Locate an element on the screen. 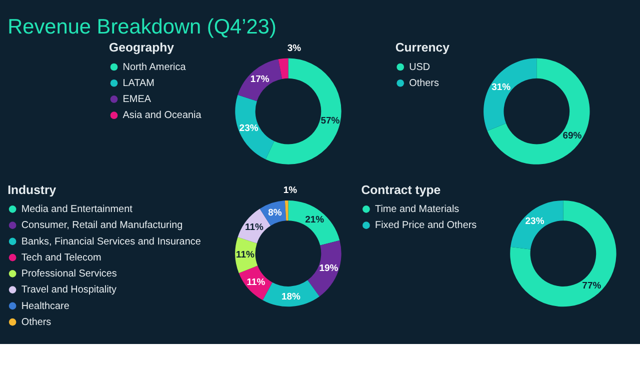 Image resolution: width=640 pixels, height=391 pixels. data-label: 31% is located at coordinates (502, 87).